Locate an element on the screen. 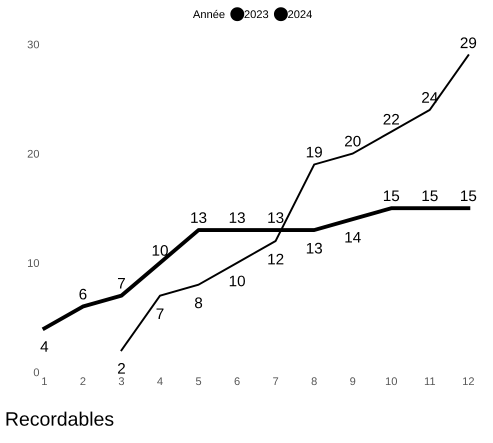  x-tick-label: 3 is located at coordinates (121, 381).